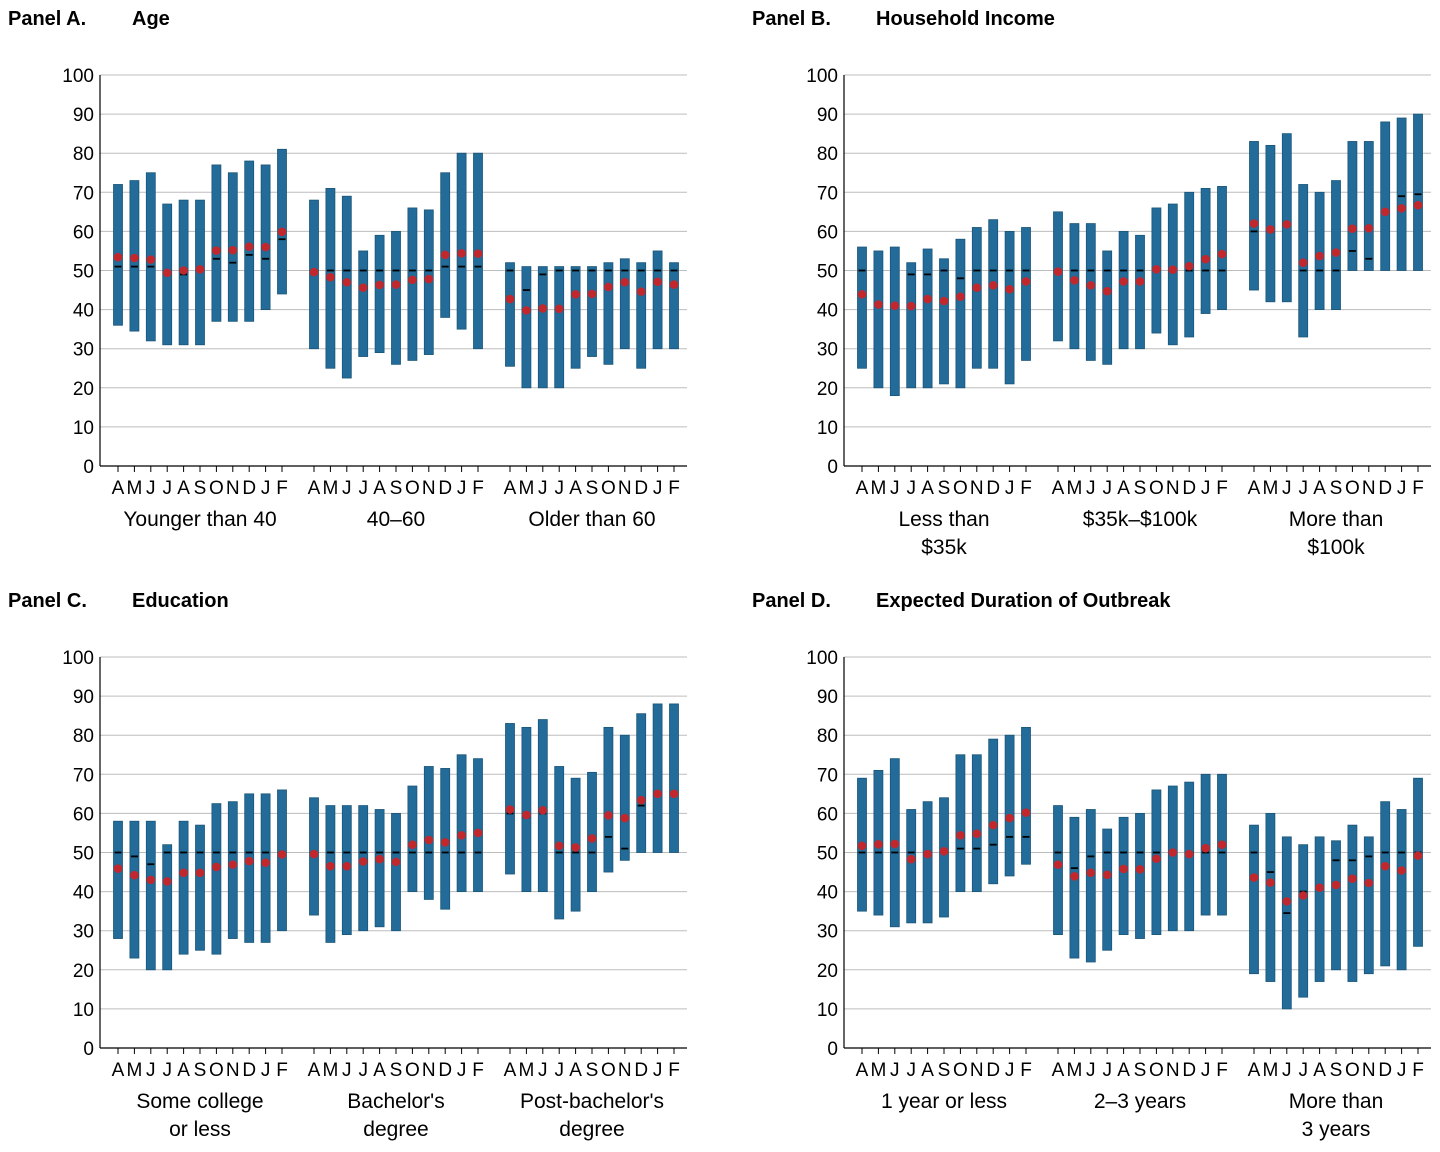 The image size is (1440, 1152). I want to click on month-label: S, so click(1336, 1070).